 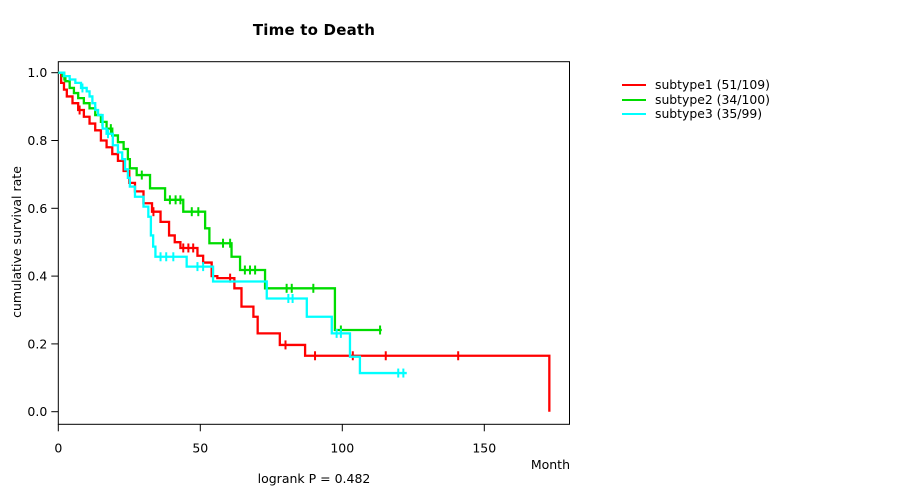 I want to click on legend-row-subtype1: subtype1 (51/109), so click(x=696, y=85).